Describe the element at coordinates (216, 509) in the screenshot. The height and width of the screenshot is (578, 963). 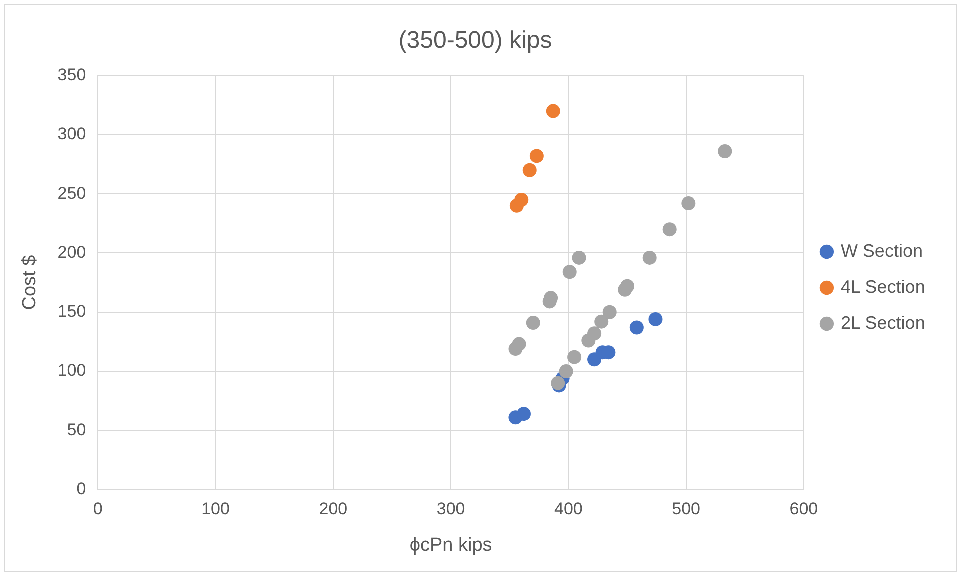
I see `x-tick-label: 100` at that location.